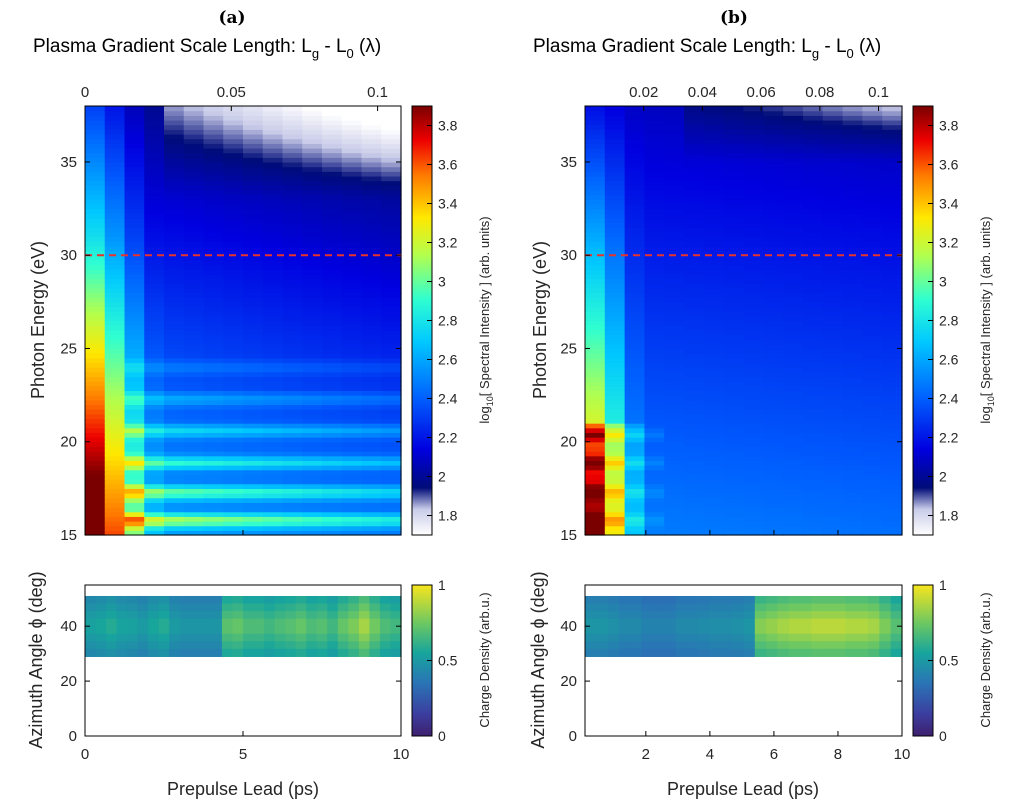  I want to click on colorbar-tick-label: 2.4, so click(949, 399).